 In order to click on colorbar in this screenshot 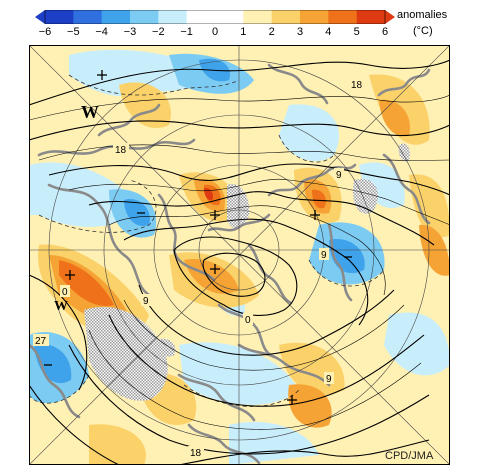, I will do `click(215, 17)`.